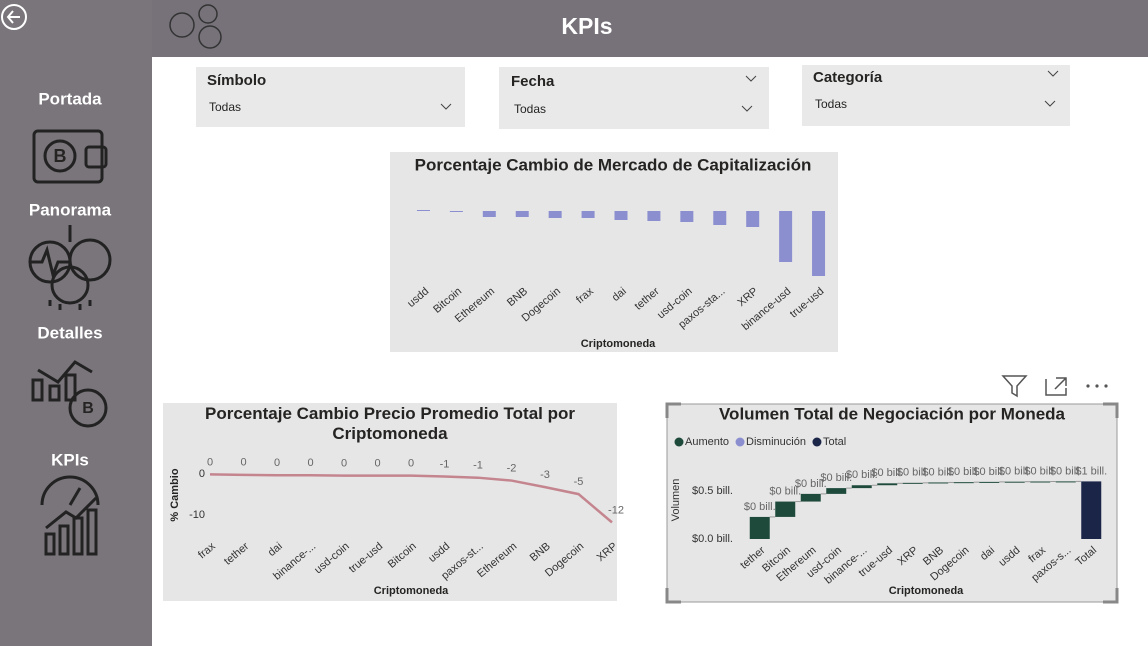  I want to click on data-label: $1 bill., so click(1091, 471).